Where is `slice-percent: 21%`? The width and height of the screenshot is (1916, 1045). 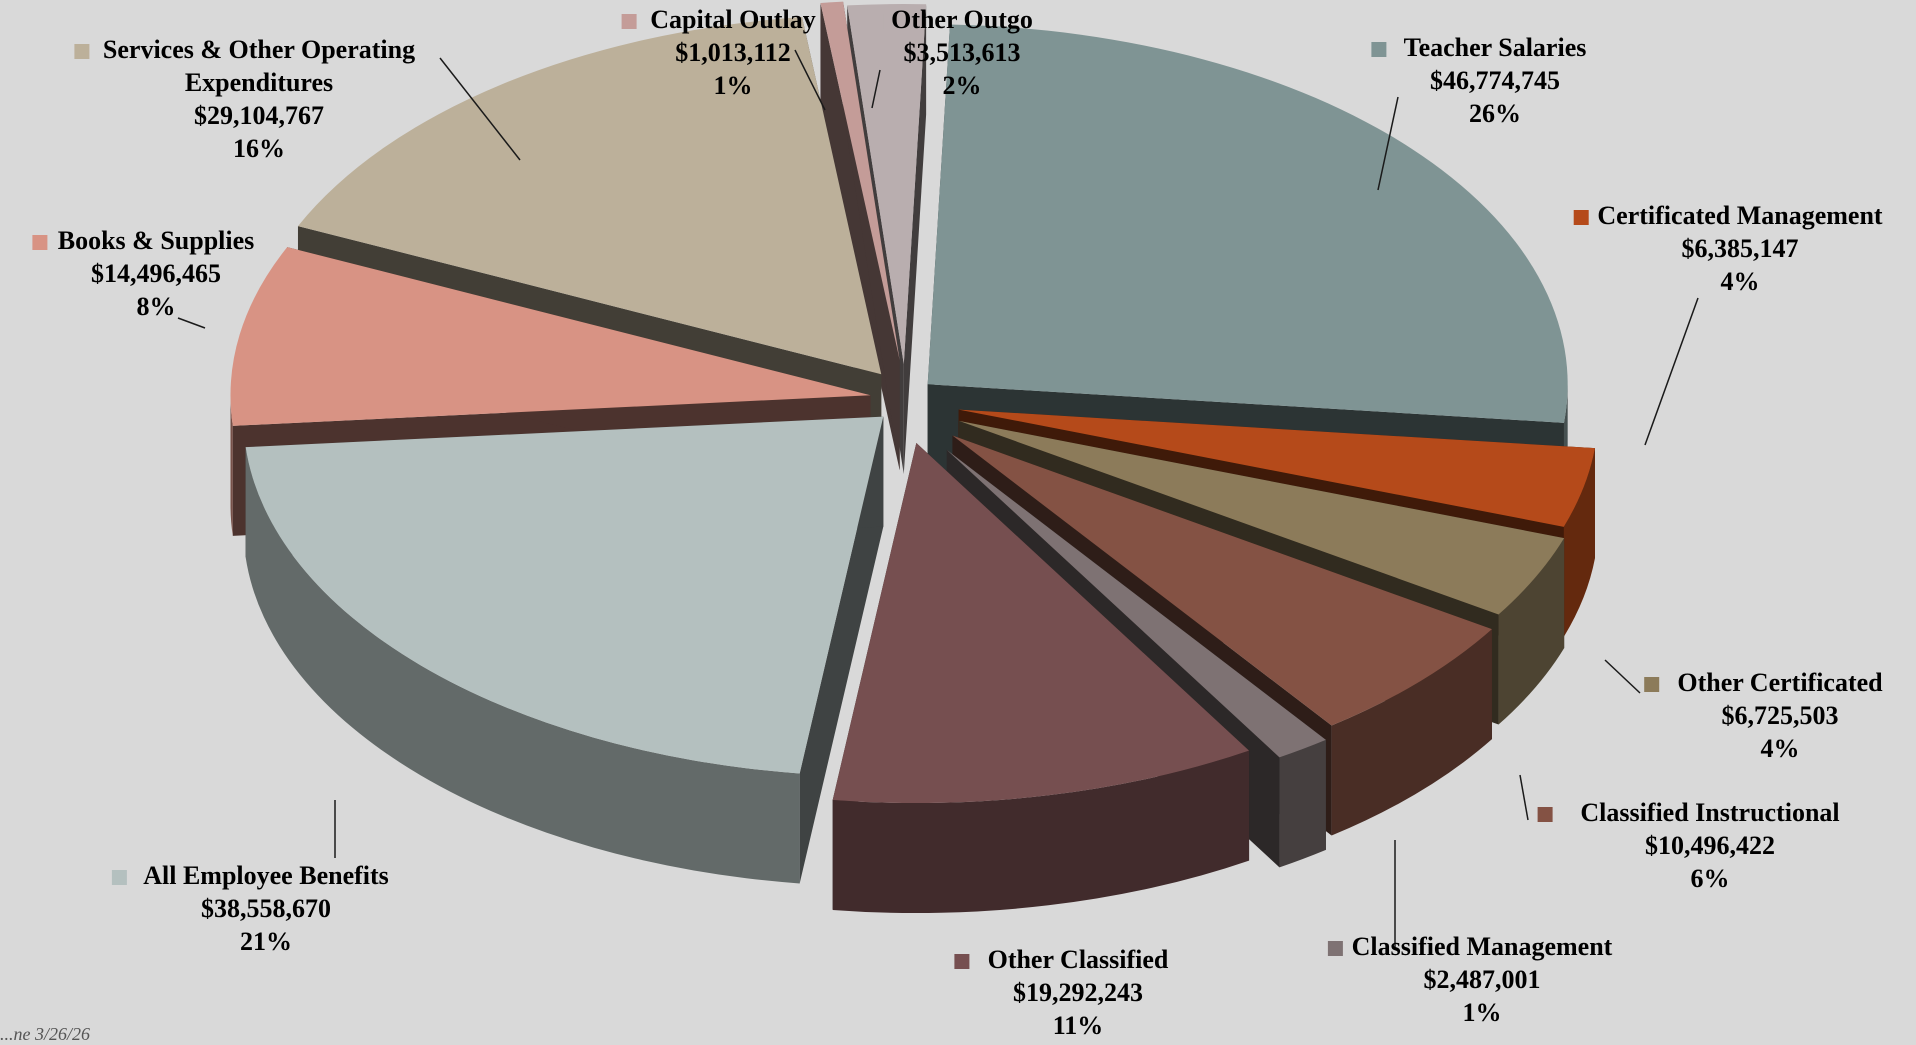 slice-percent: 21% is located at coordinates (266, 941).